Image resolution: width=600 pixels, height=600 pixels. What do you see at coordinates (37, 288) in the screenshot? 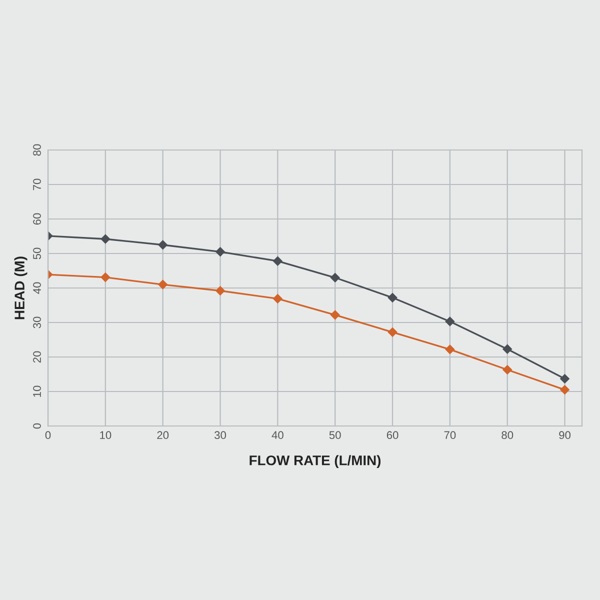
I see `y-tick-label: 40` at bounding box center [37, 288].